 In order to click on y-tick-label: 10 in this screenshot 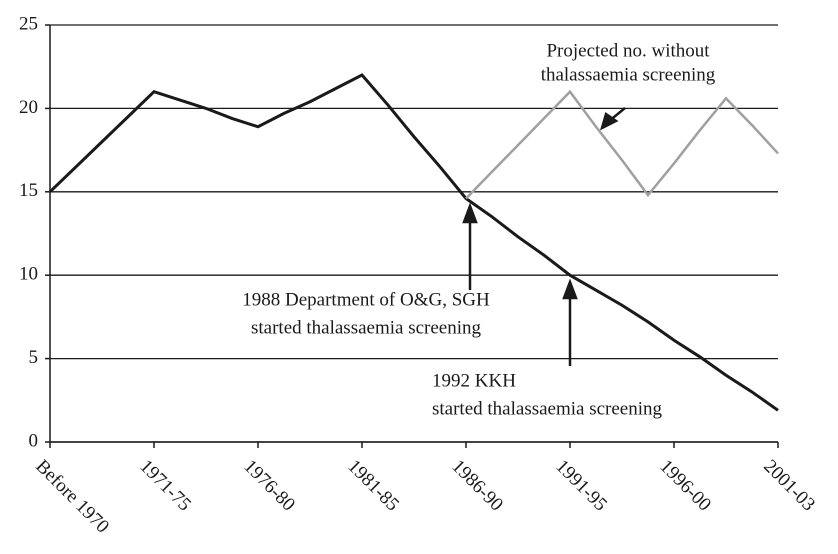, I will do `click(28, 274)`.